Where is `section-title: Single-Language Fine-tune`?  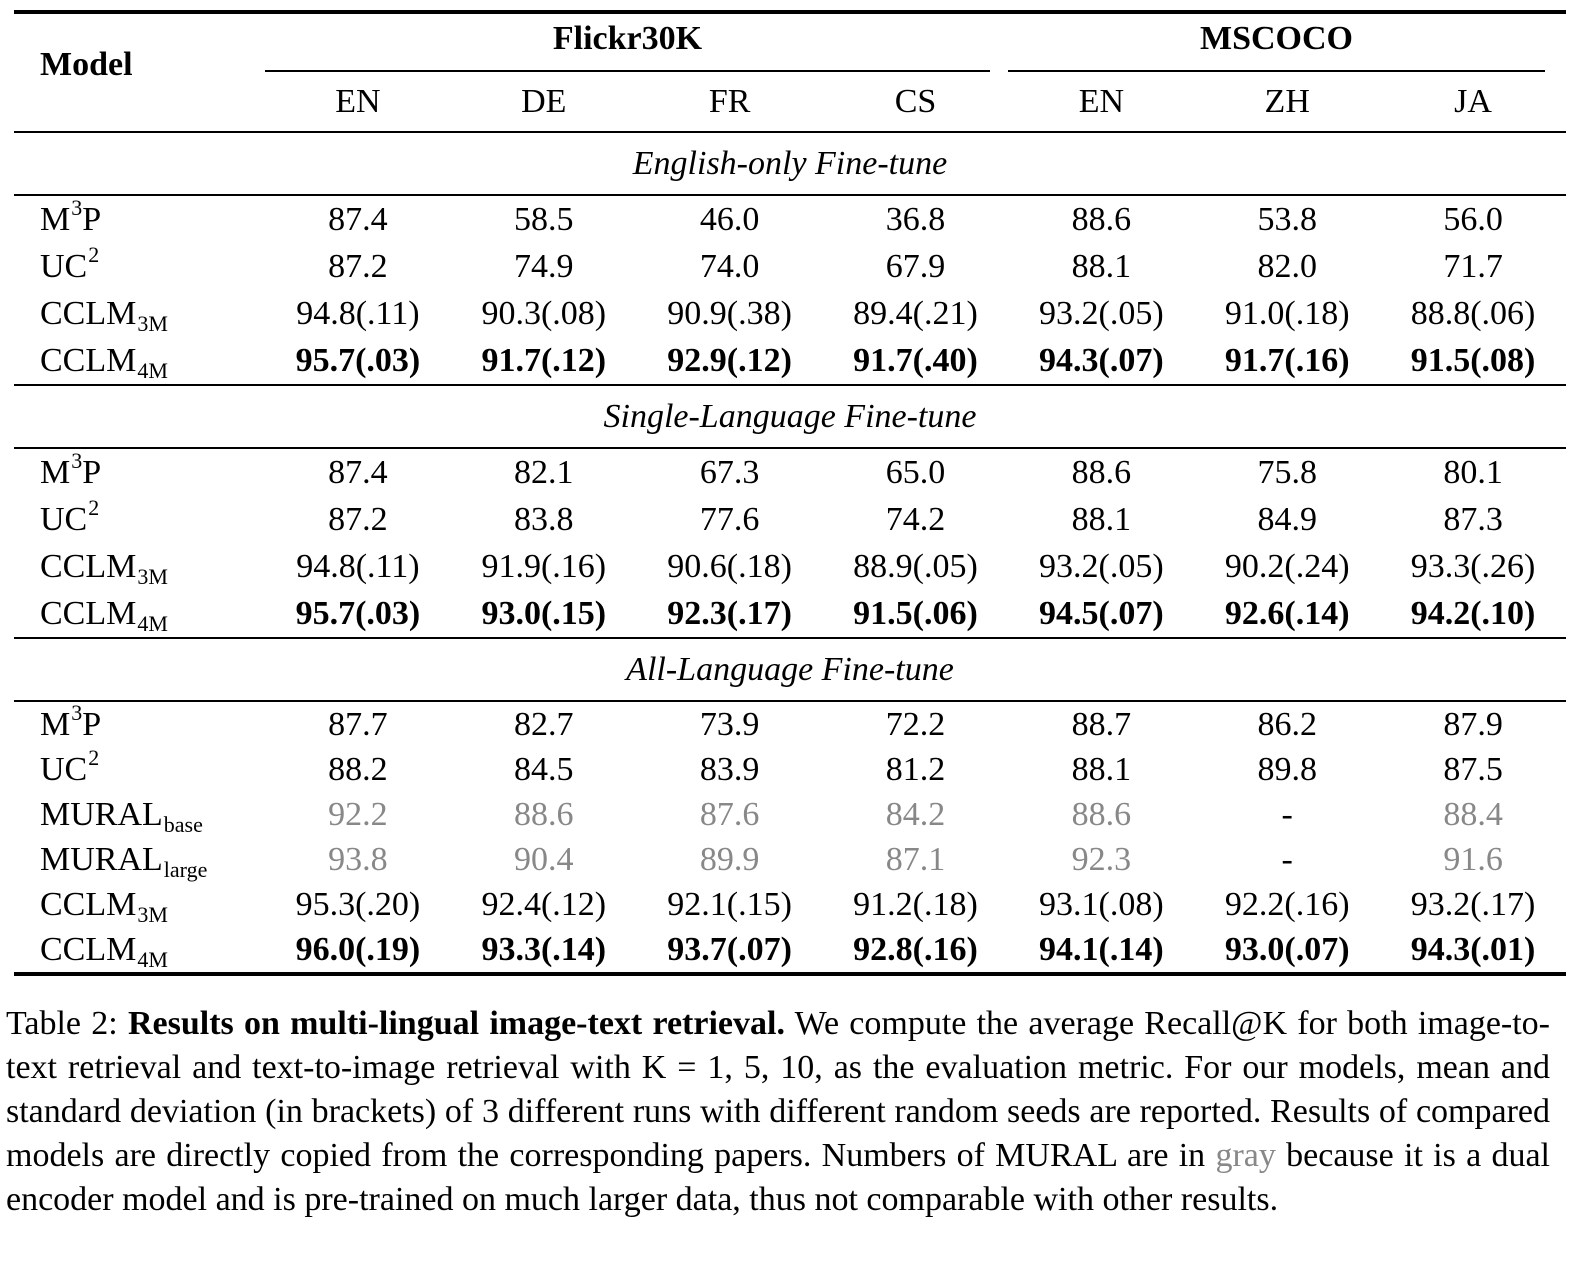 section-title: Single-Language Fine-tune is located at coordinates (790, 416).